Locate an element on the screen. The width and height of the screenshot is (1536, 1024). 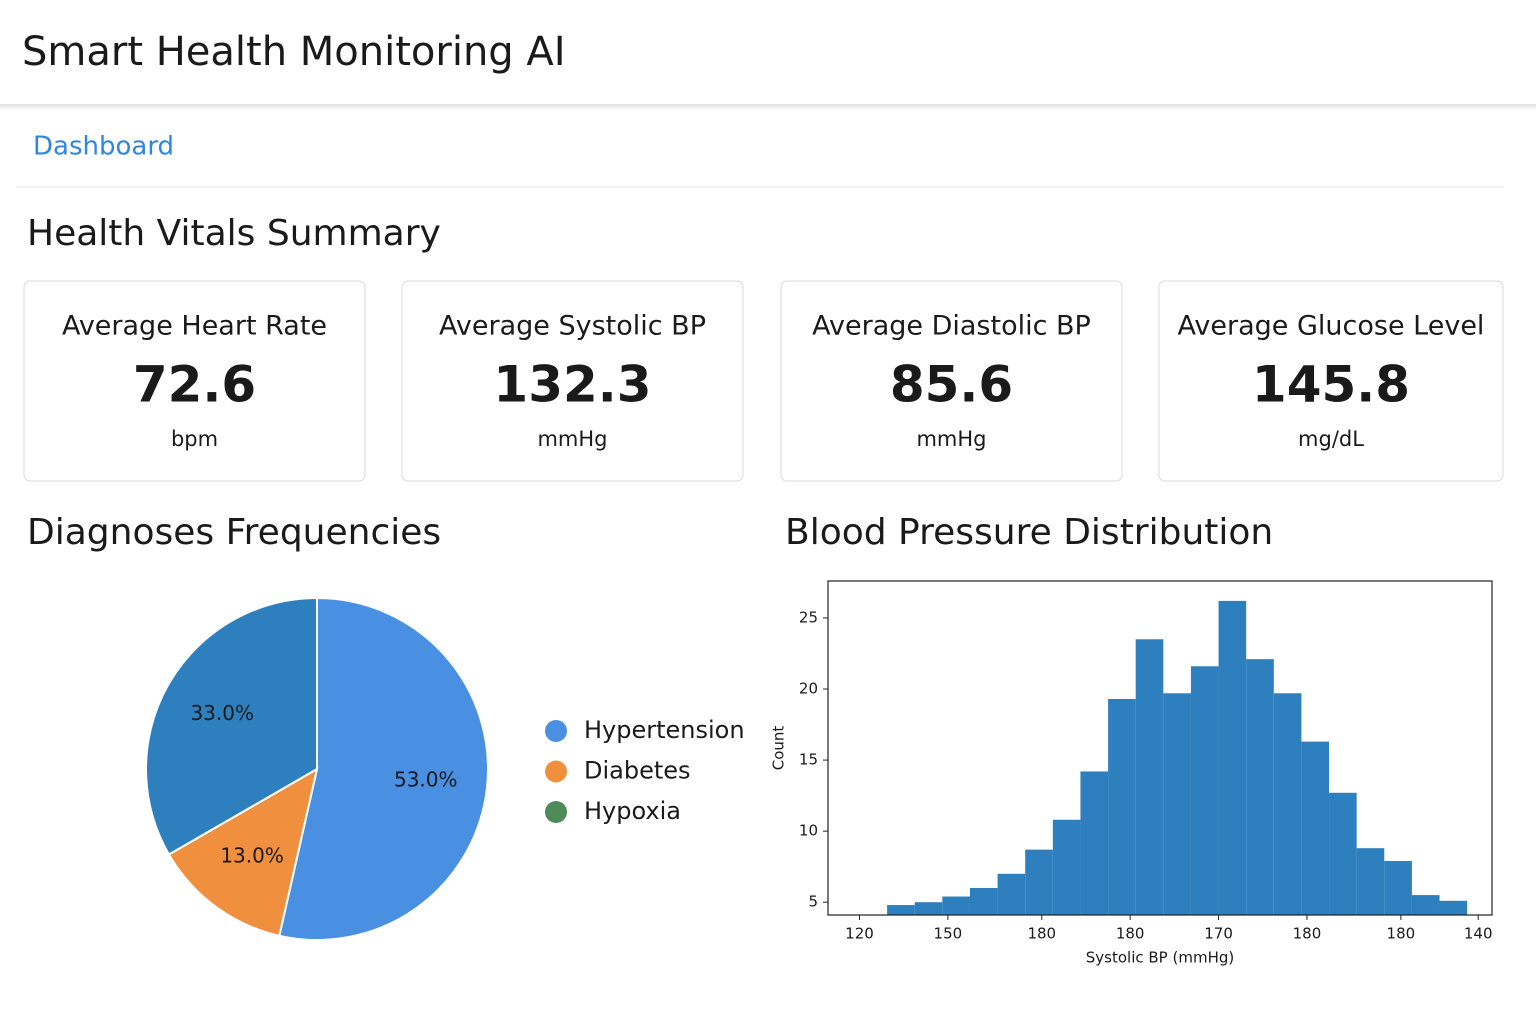
x-tick-label: 120 is located at coordinates (859, 934).